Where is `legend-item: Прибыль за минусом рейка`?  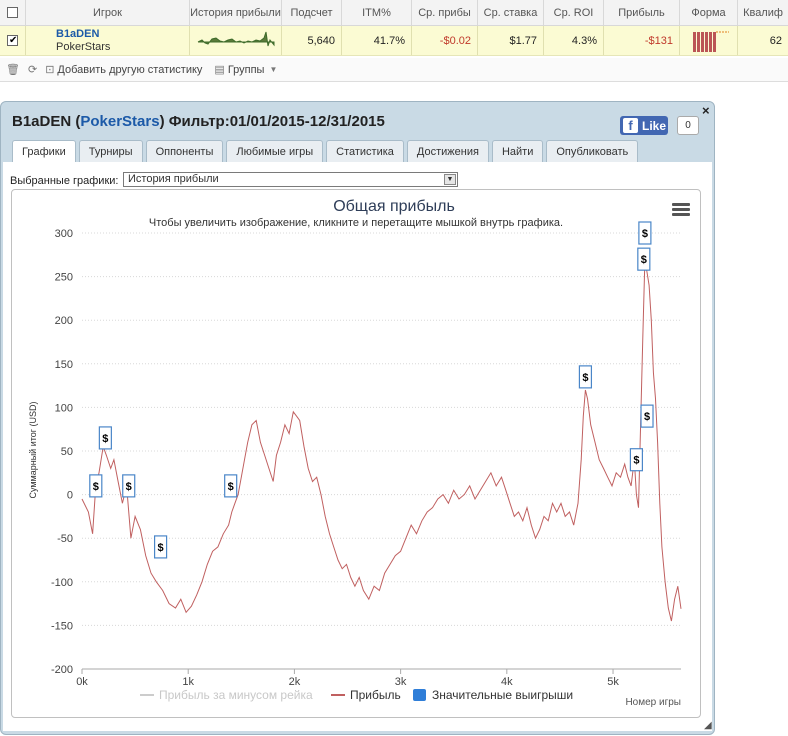
legend-item: Прибыль за минусом рейка is located at coordinates (226, 695).